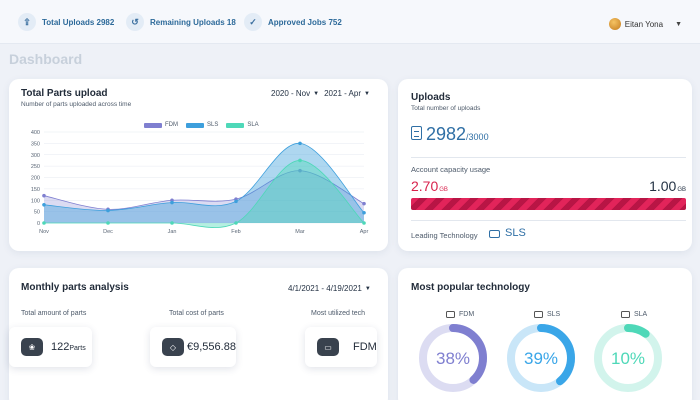 The width and height of the screenshot is (700, 400). I want to click on donut-arc-fdm, so click(453, 358).